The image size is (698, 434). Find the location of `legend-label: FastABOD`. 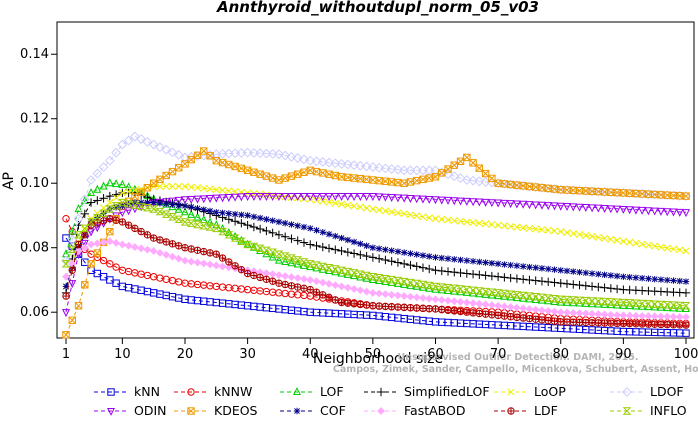

legend-label: FastABOD is located at coordinates (435, 410).